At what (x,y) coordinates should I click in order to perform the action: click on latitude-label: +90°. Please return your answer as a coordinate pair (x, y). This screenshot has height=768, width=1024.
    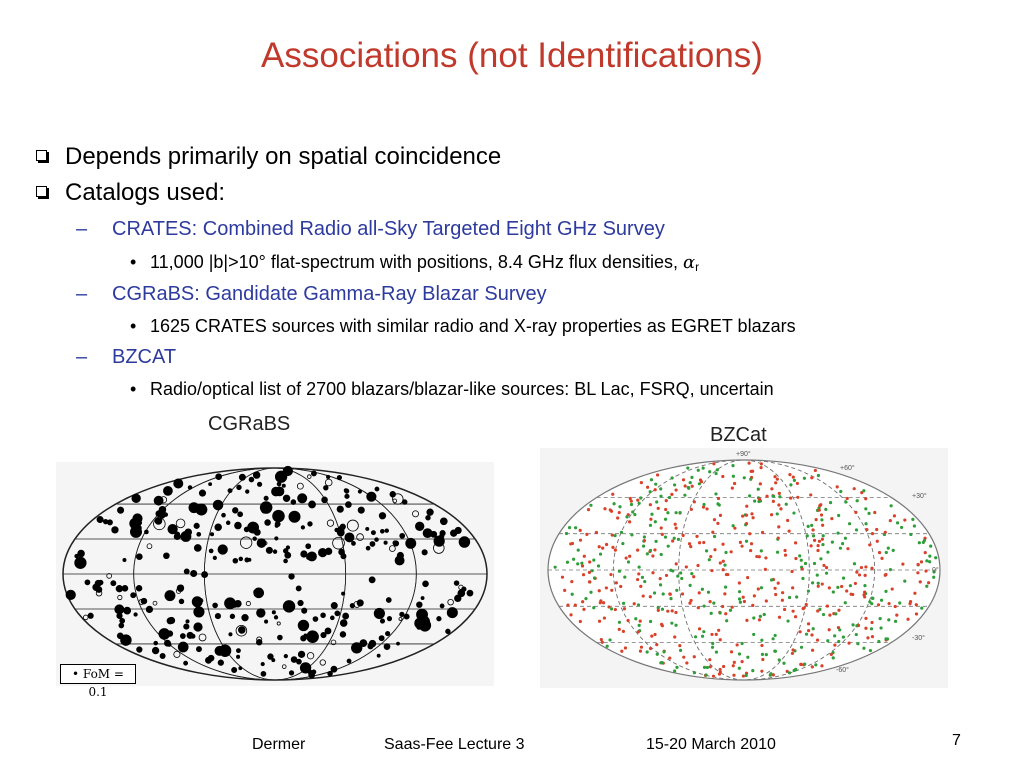
    Looking at the image, I should click on (743, 454).